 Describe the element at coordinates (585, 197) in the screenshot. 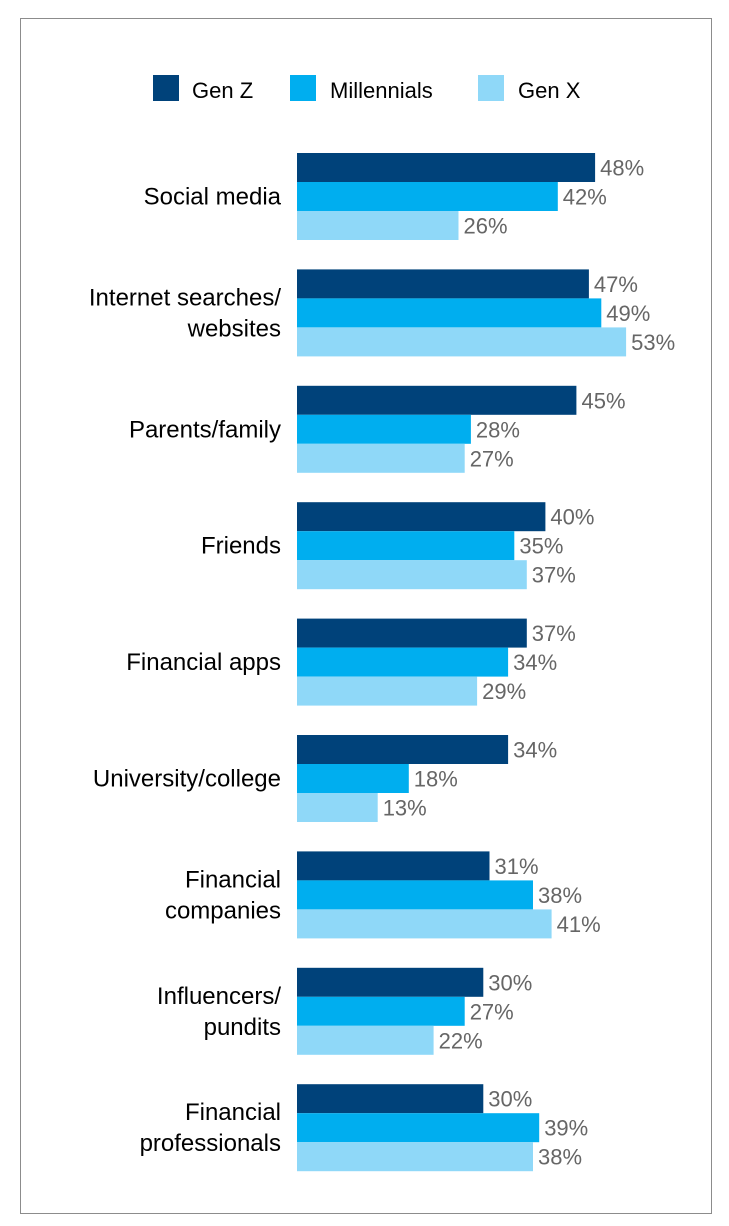

I see `value-label-social-media-millennials: 42%` at that location.